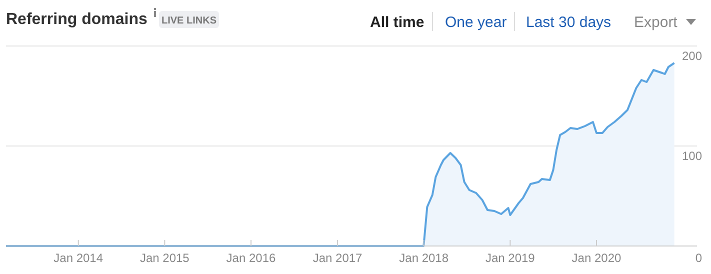  Describe the element at coordinates (510, 258) in the screenshot. I see `x-tick-label: Jan 2019` at that location.